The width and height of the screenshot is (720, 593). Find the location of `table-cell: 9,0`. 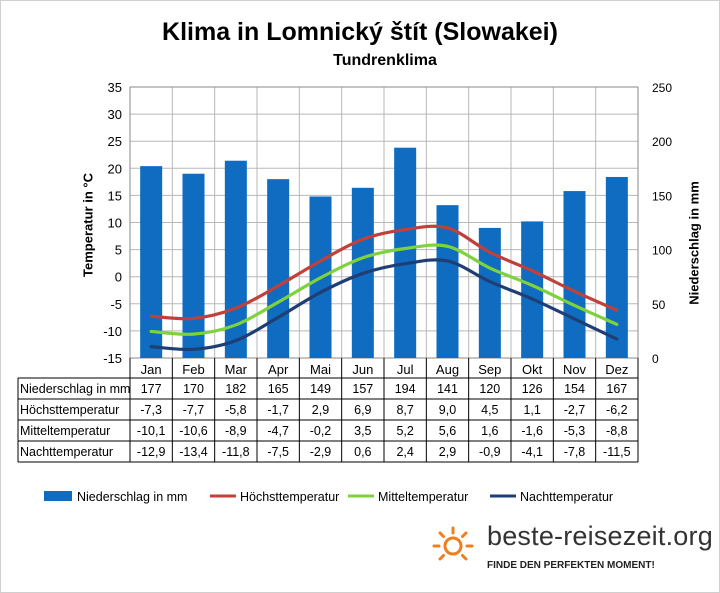

table-cell: 9,0 is located at coordinates (447, 410).